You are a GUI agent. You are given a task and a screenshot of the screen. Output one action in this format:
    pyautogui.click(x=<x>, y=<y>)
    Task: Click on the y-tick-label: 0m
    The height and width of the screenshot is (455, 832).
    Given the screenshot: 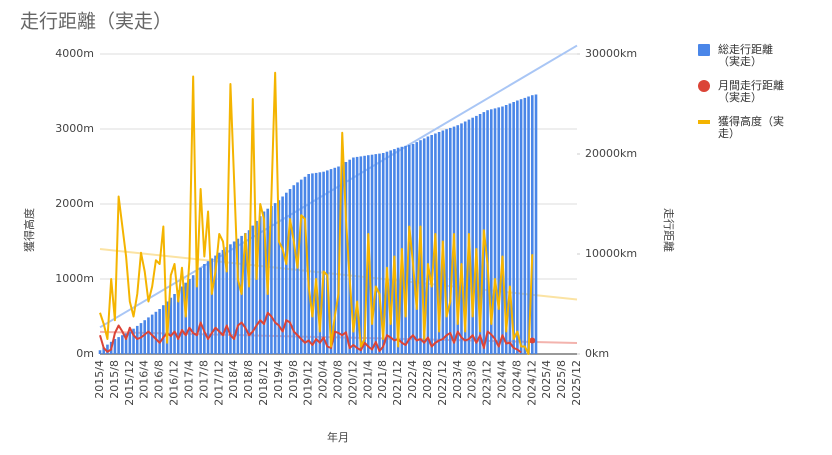 What is the action you would take?
    pyautogui.click(x=85, y=353)
    